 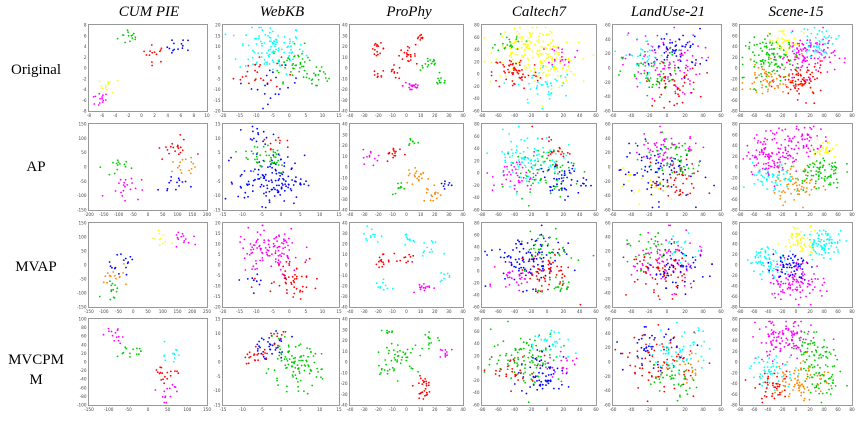 I want to click on y-tick-label: -15, so click(x=217, y=405).